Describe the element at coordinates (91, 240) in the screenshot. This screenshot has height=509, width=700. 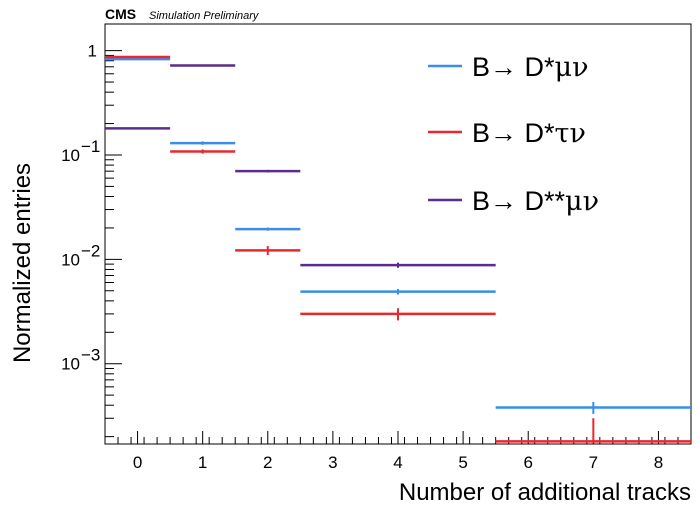
I see `y-axis: 110−110−210−3` at that location.